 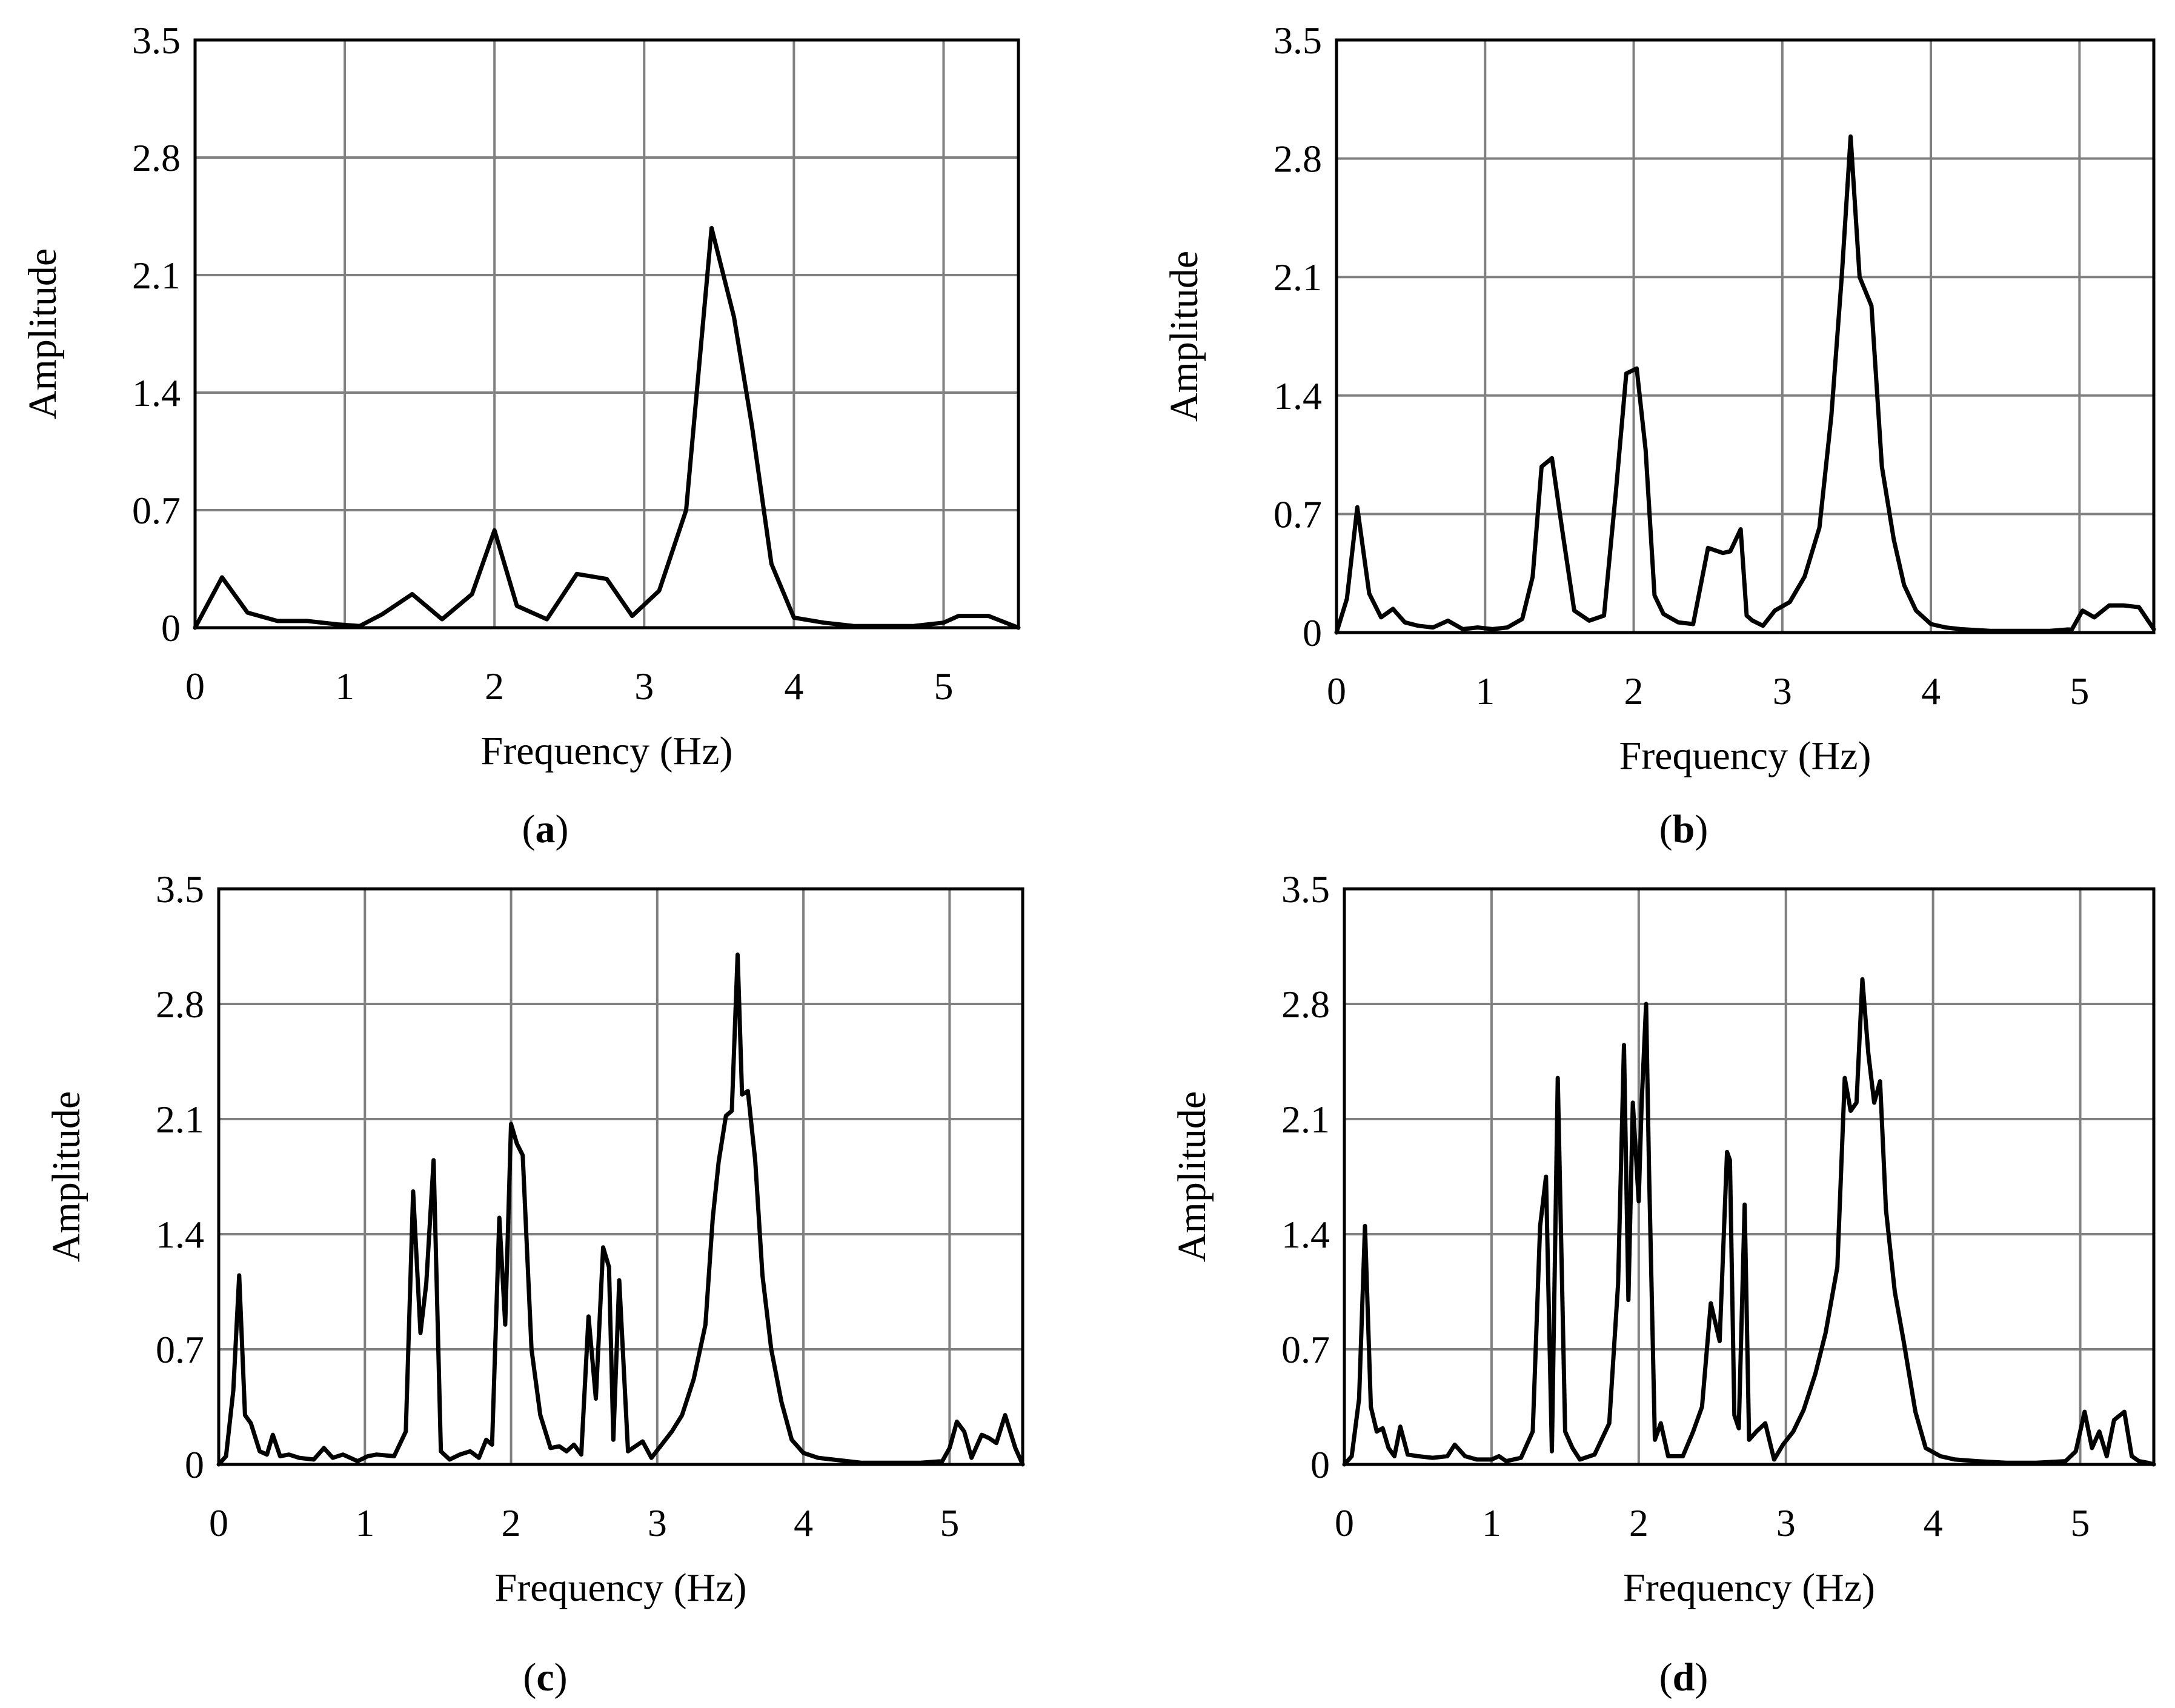 I want to click on panel-d-spectrum-line, so click(x=1749, y=1222).